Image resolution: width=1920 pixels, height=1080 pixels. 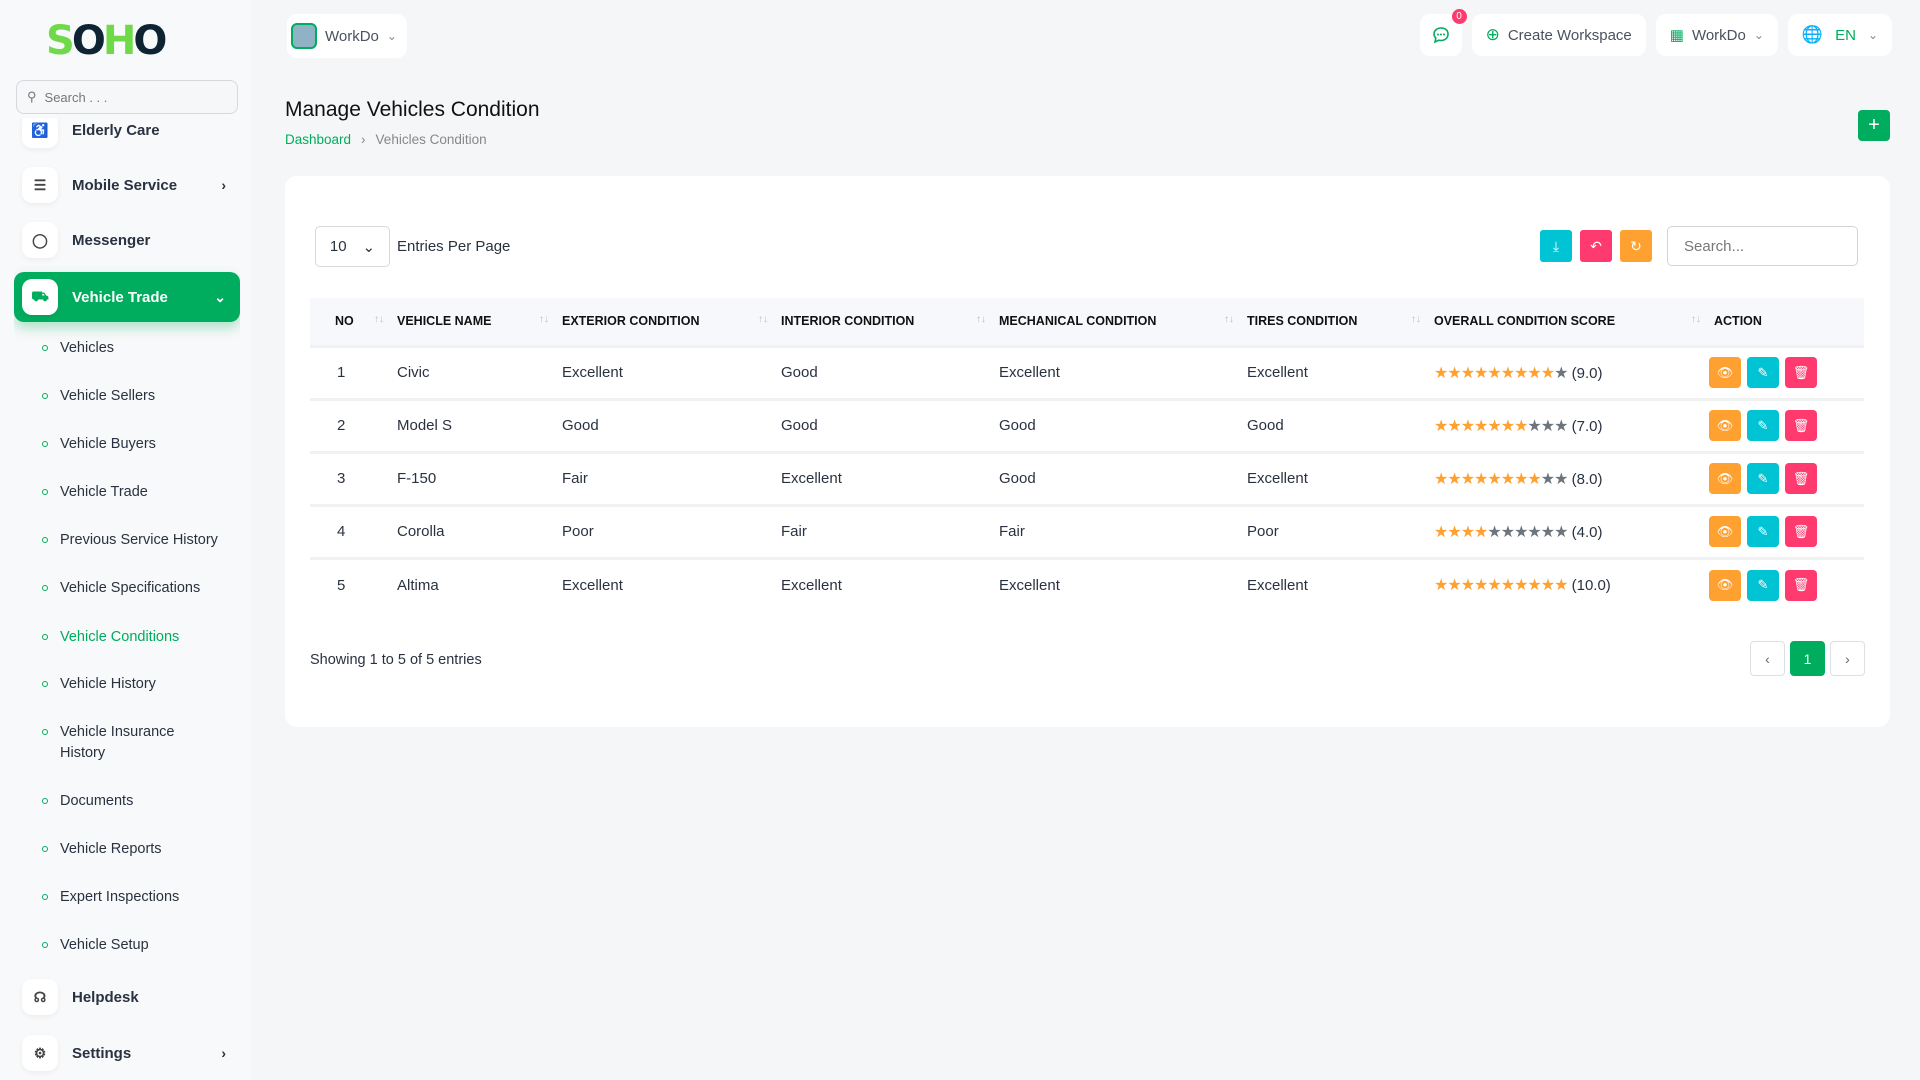 What do you see at coordinates (127, 185) in the screenshot?
I see `sidebar-item-mobile-service: ☰ Mobile Service ›` at bounding box center [127, 185].